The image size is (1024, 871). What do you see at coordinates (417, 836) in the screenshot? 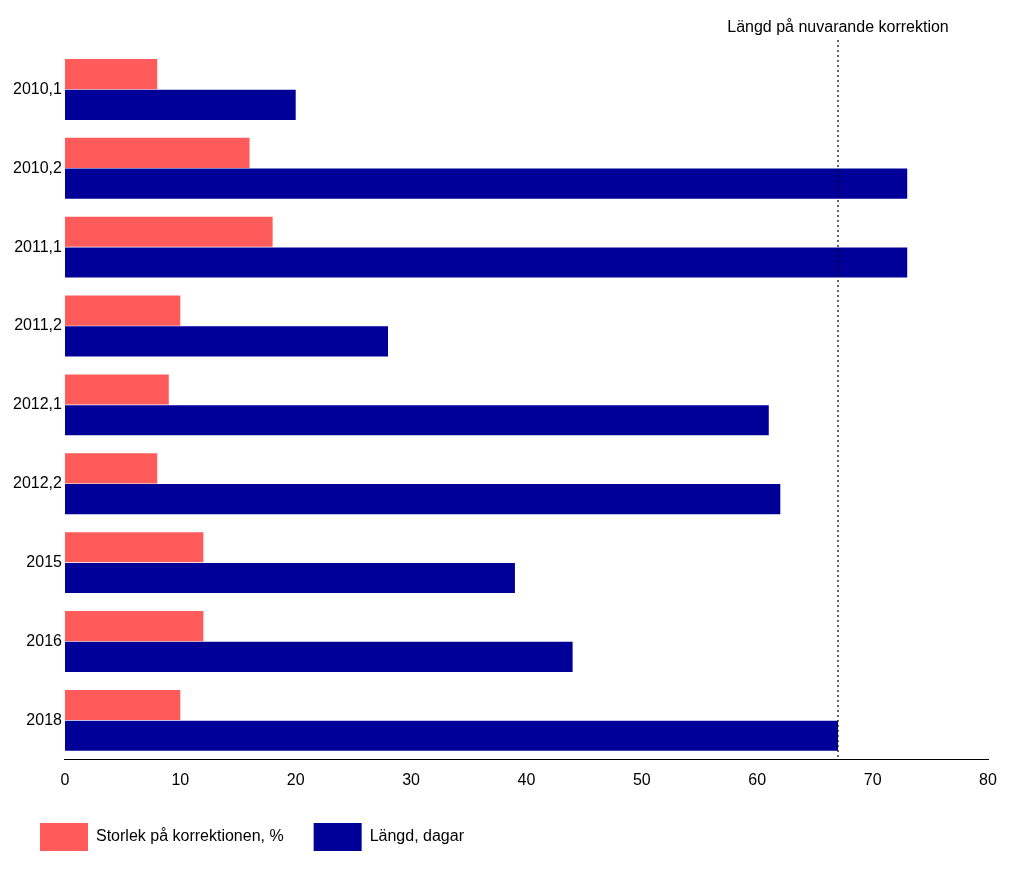
I see `legend-label: Längd, dagar` at bounding box center [417, 836].